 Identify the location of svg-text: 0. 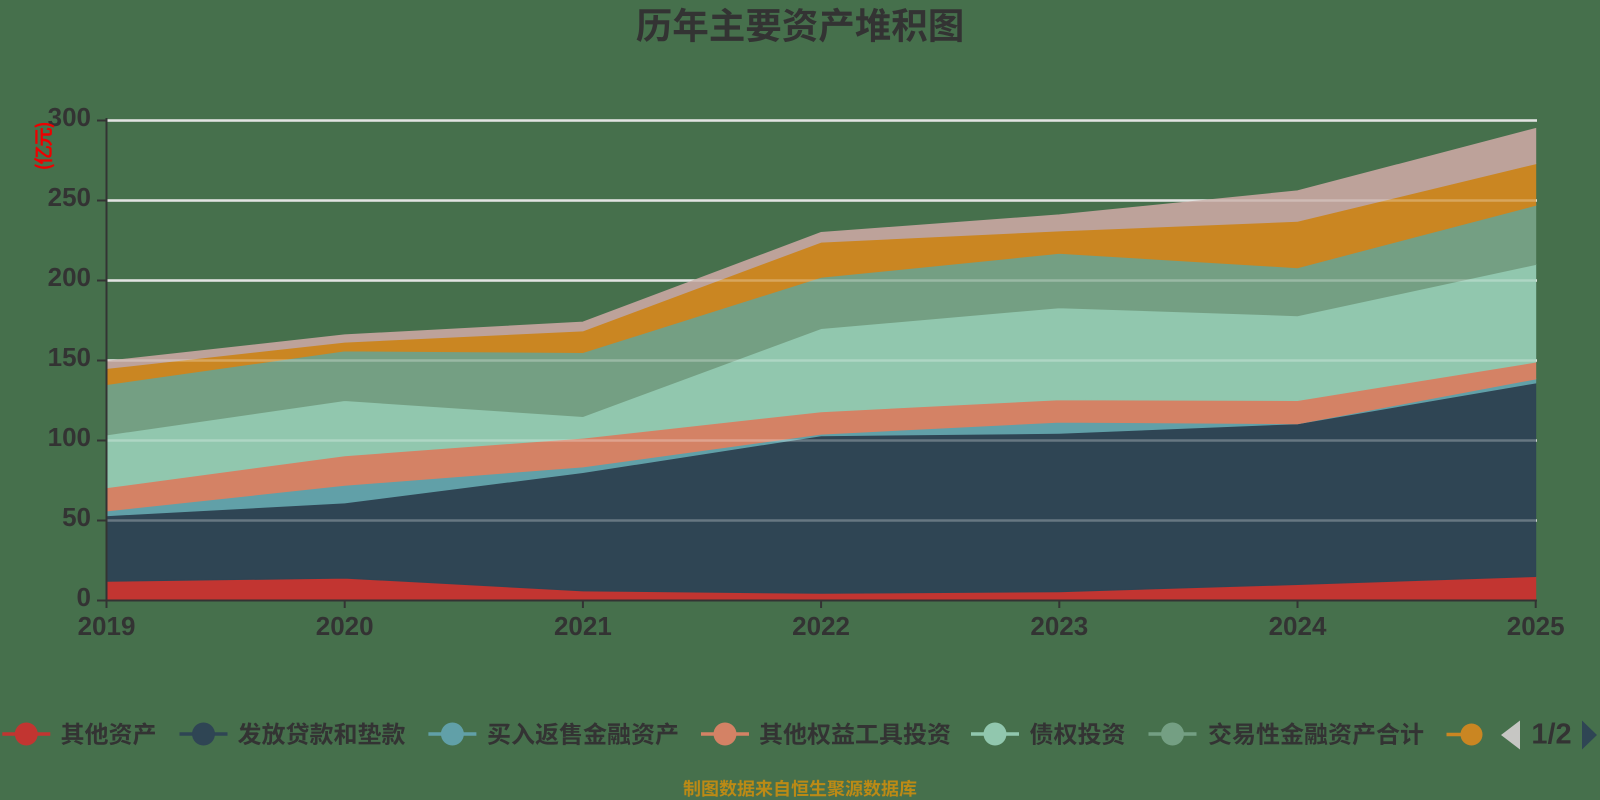
(84, 597).